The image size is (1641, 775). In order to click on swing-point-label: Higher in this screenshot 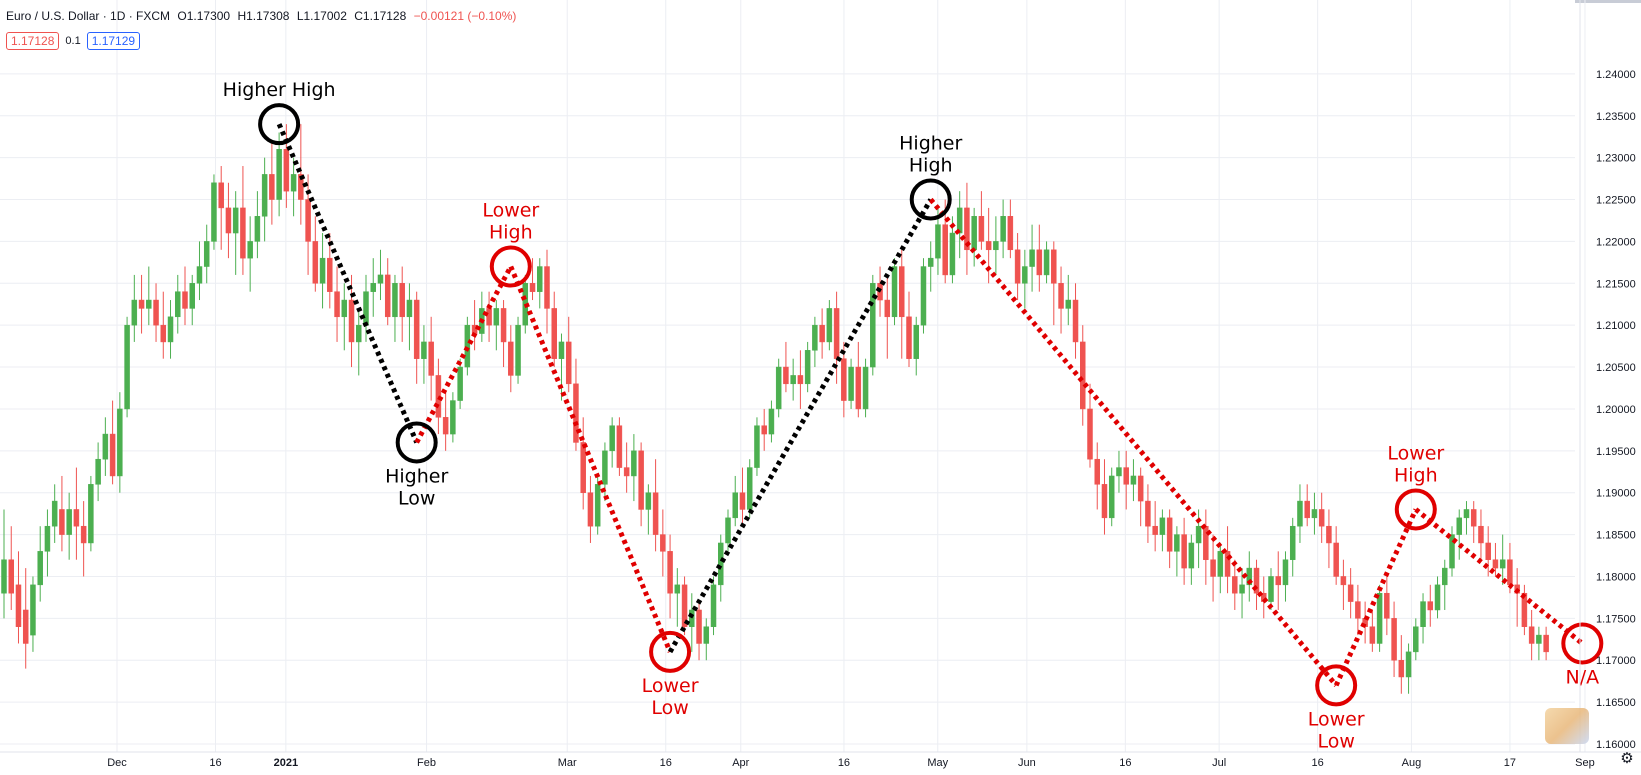, I will do `click(930, 144)`.